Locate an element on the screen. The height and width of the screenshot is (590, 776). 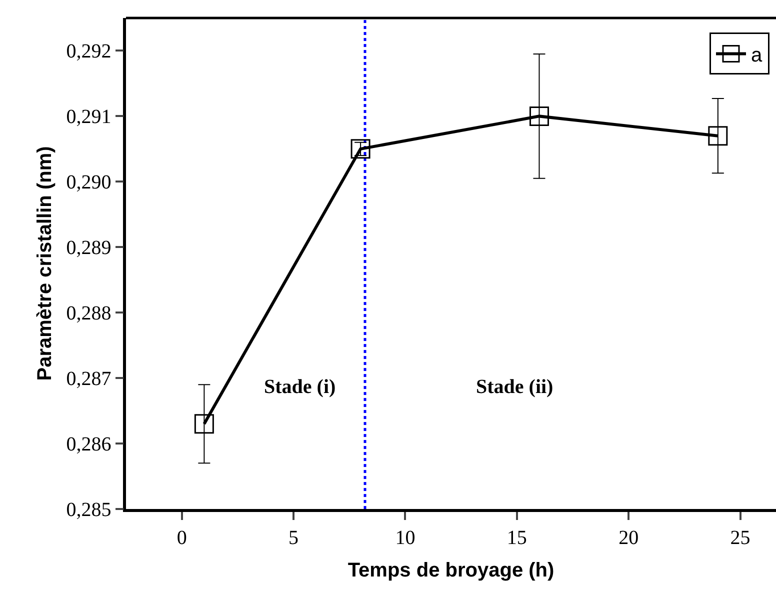
y-tick-label: 0,285 is located at coordinates (89, 510).